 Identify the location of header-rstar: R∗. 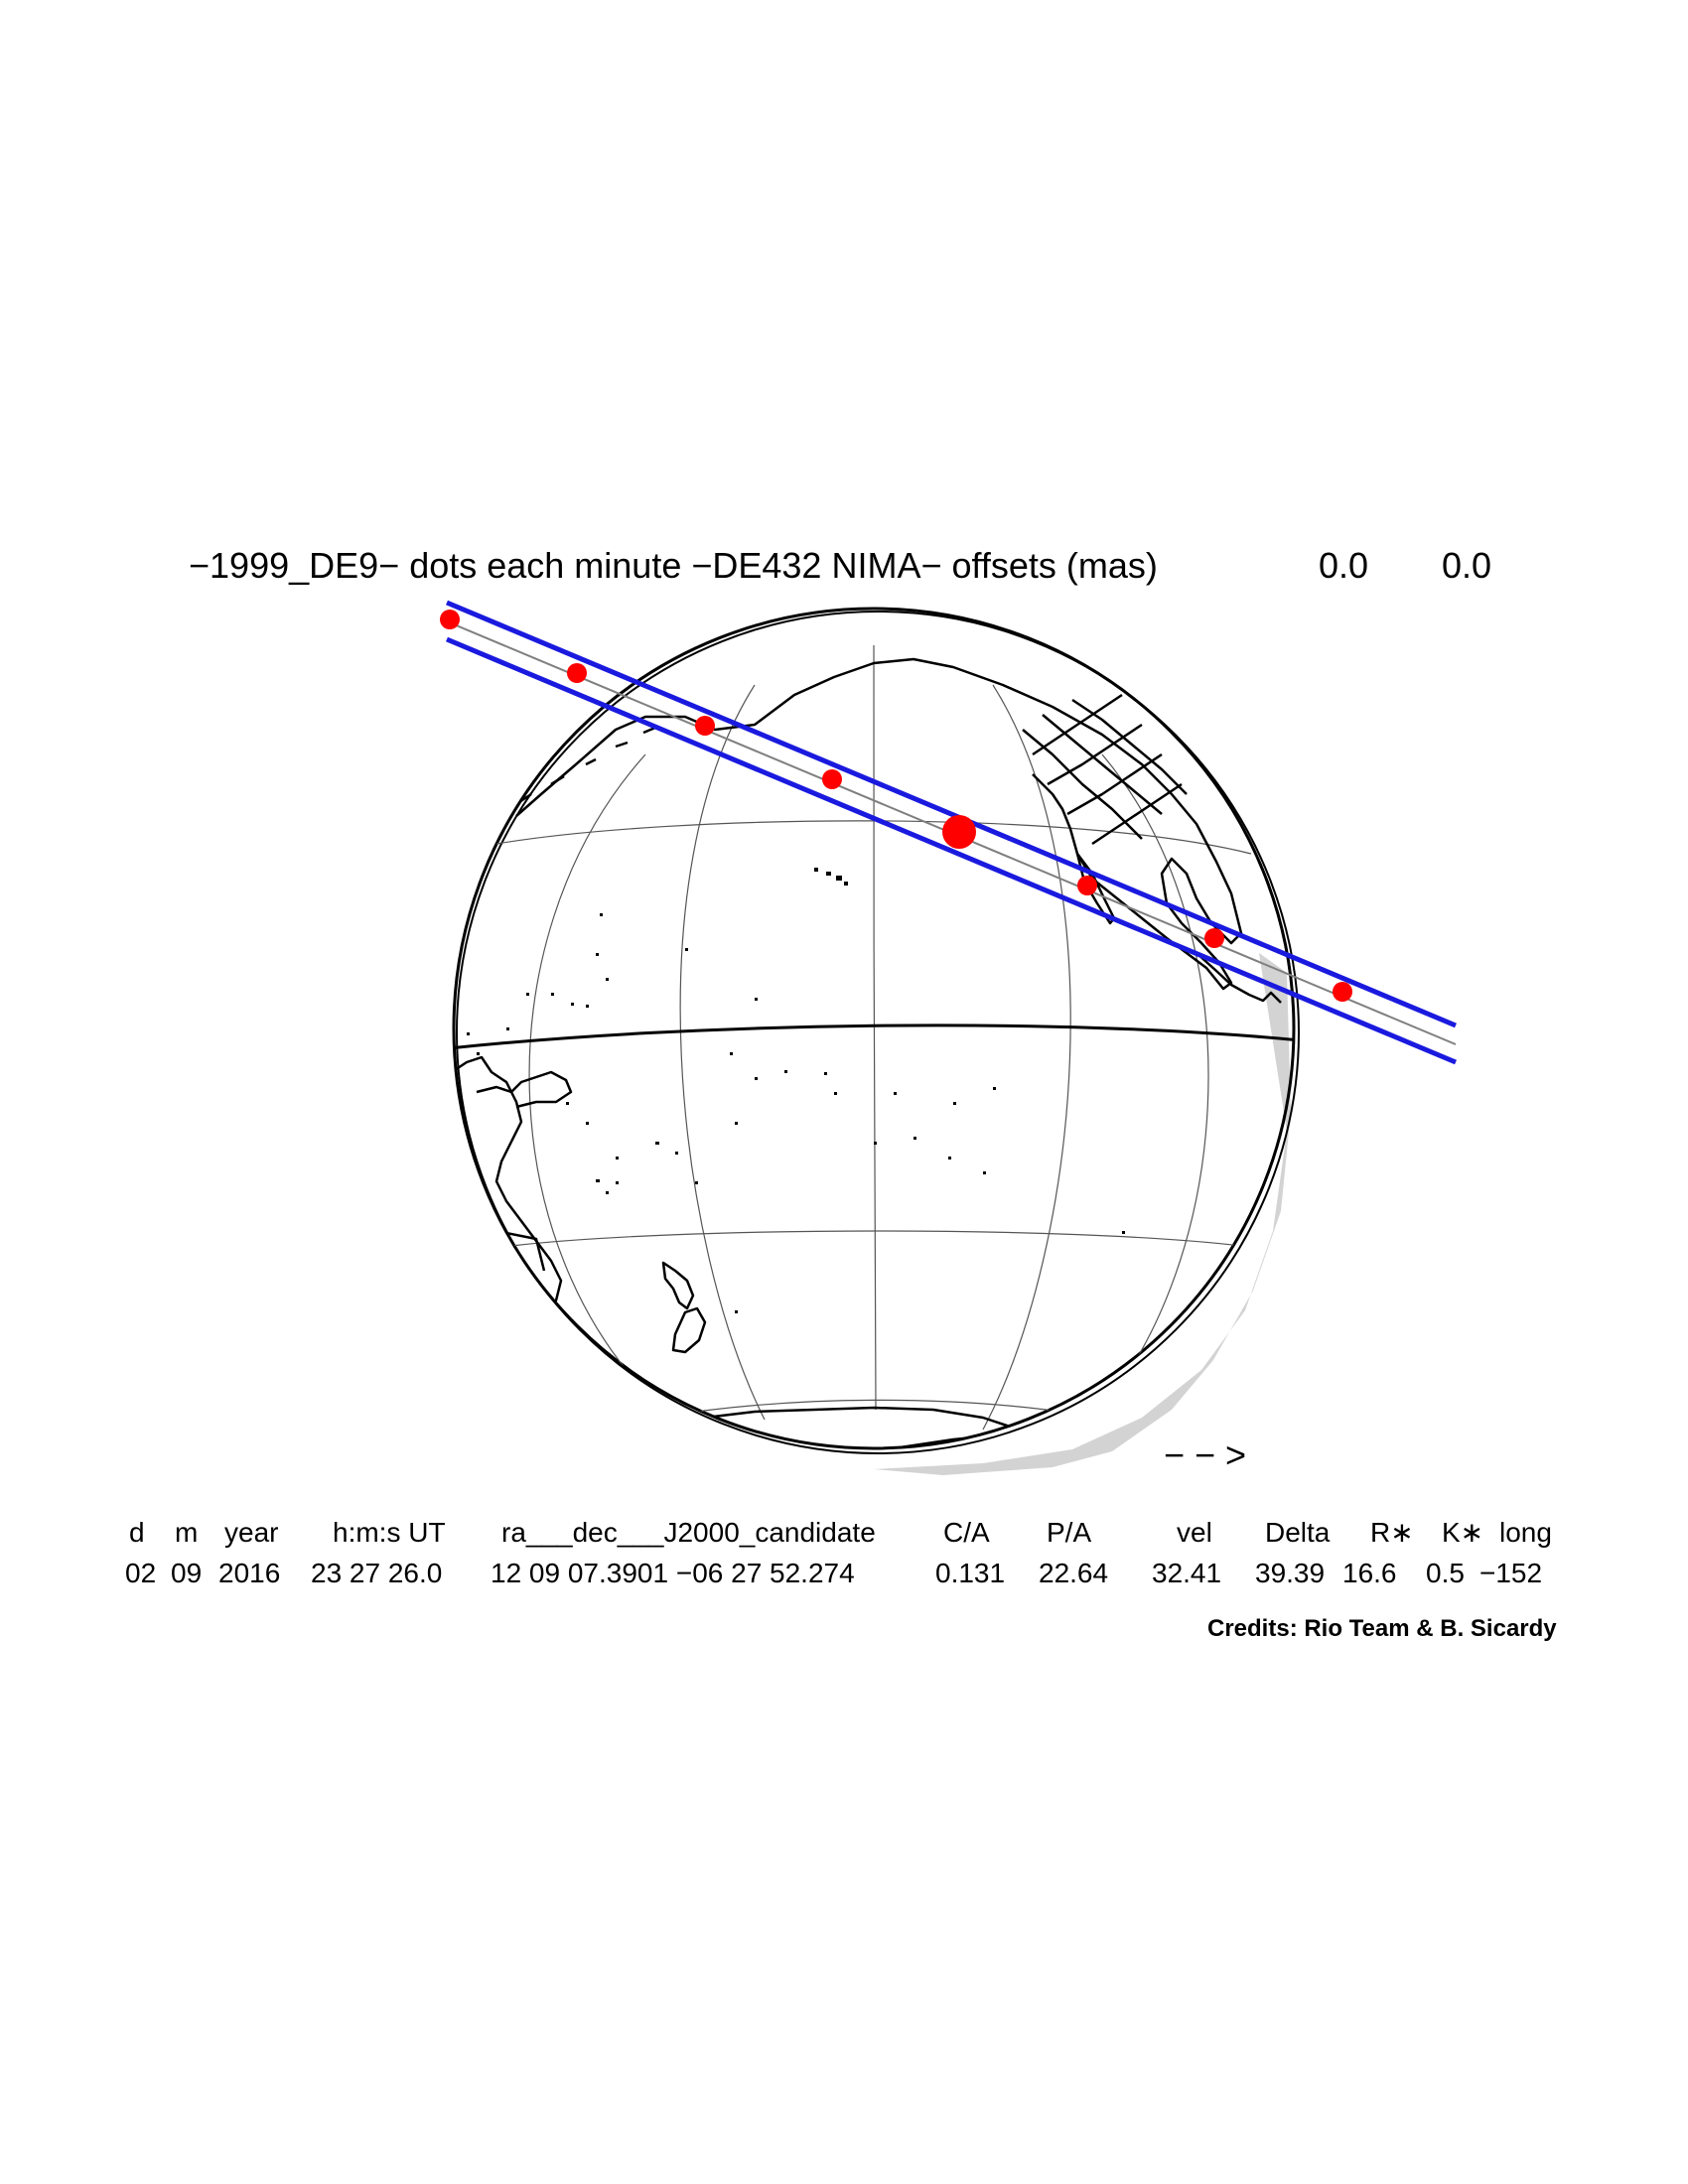
(1392, 1532).